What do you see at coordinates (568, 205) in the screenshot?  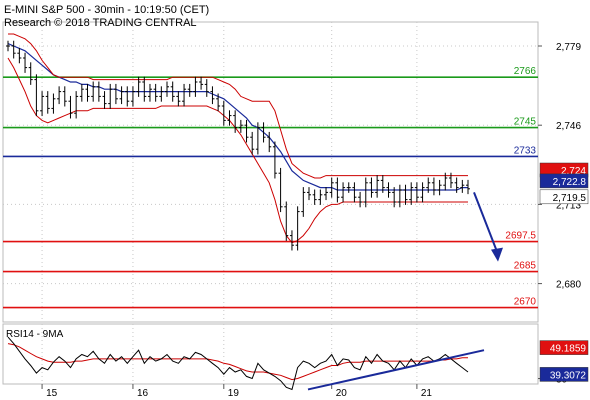 I see `y-tick-label: 2,713` at bounding box center [568, 205].